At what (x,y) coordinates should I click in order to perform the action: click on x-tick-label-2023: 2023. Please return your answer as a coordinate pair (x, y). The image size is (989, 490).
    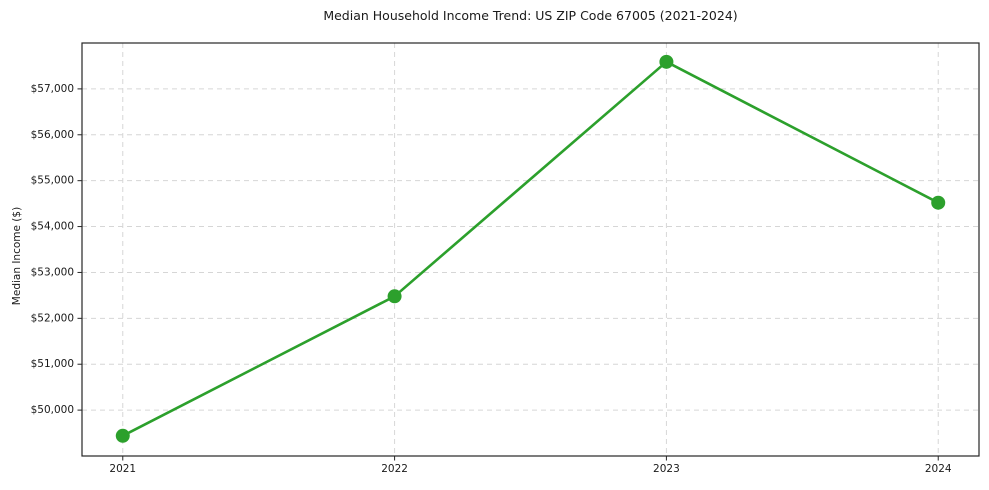
    Looking at the image, I should click on (666, 469).